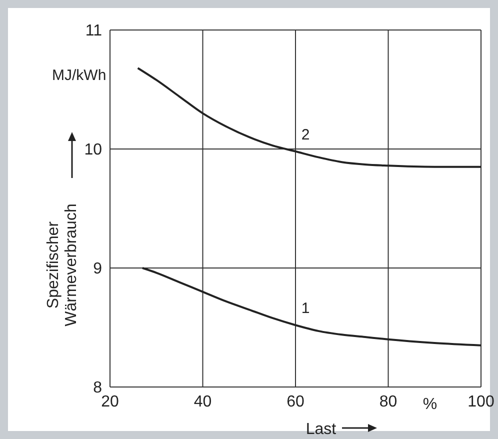 The height and width of the screenshot is (439, 498). I want to click on x-tick-label: 60, so click(295, 401).